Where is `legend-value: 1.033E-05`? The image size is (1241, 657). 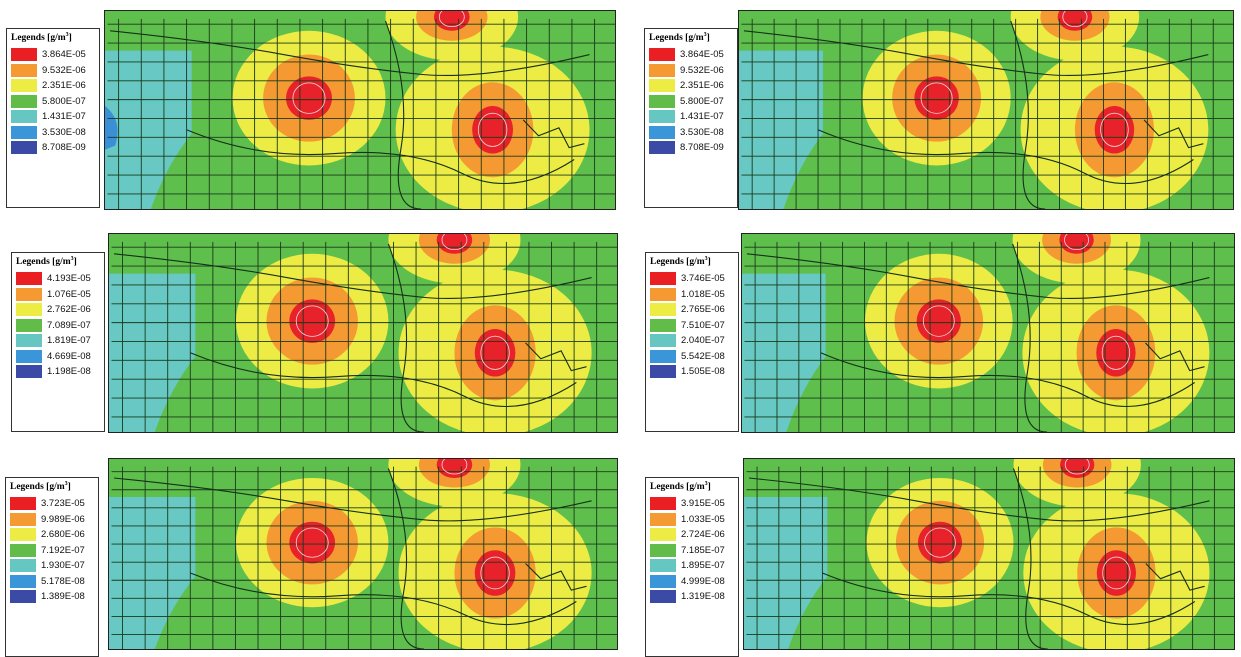
legend-value: 1.033E-05 is located at coordinates (703, 519).